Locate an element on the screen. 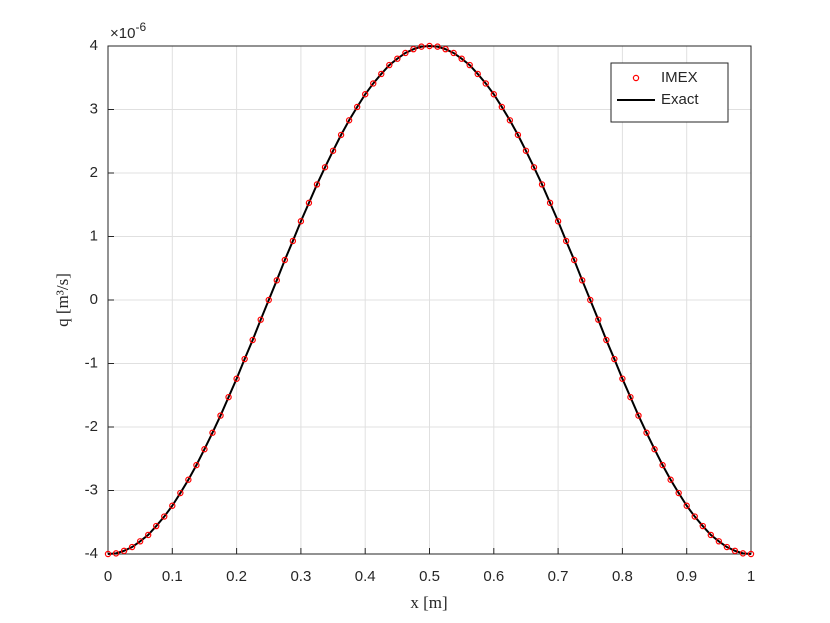 The height and width of the screenshot is (623, 830). x-tick-label: 0.5 is located at coordinates (429, 576).